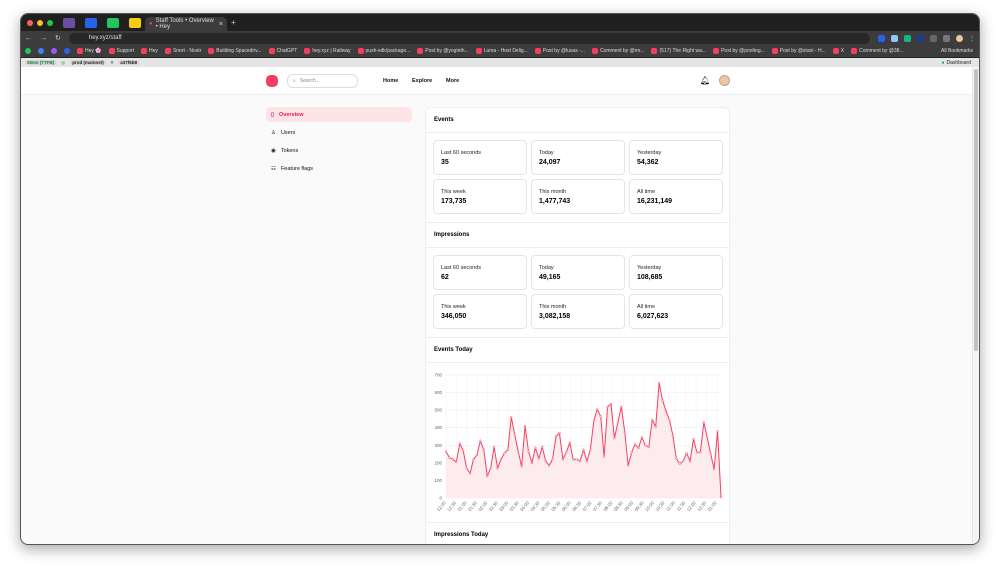 This screenshot has width=1000, height=571. What do you see at coordinates (182, 51) in the screenshot?
I see `bookmark-item: Snort - Nostr` at bounding box center [182, 51].